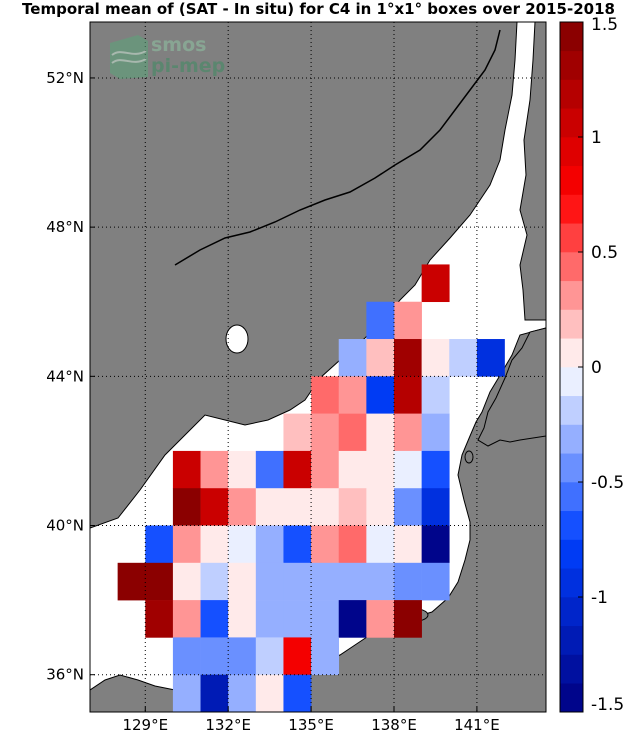  I want to click on y-tick-label: 48°N, so click(65, 227).